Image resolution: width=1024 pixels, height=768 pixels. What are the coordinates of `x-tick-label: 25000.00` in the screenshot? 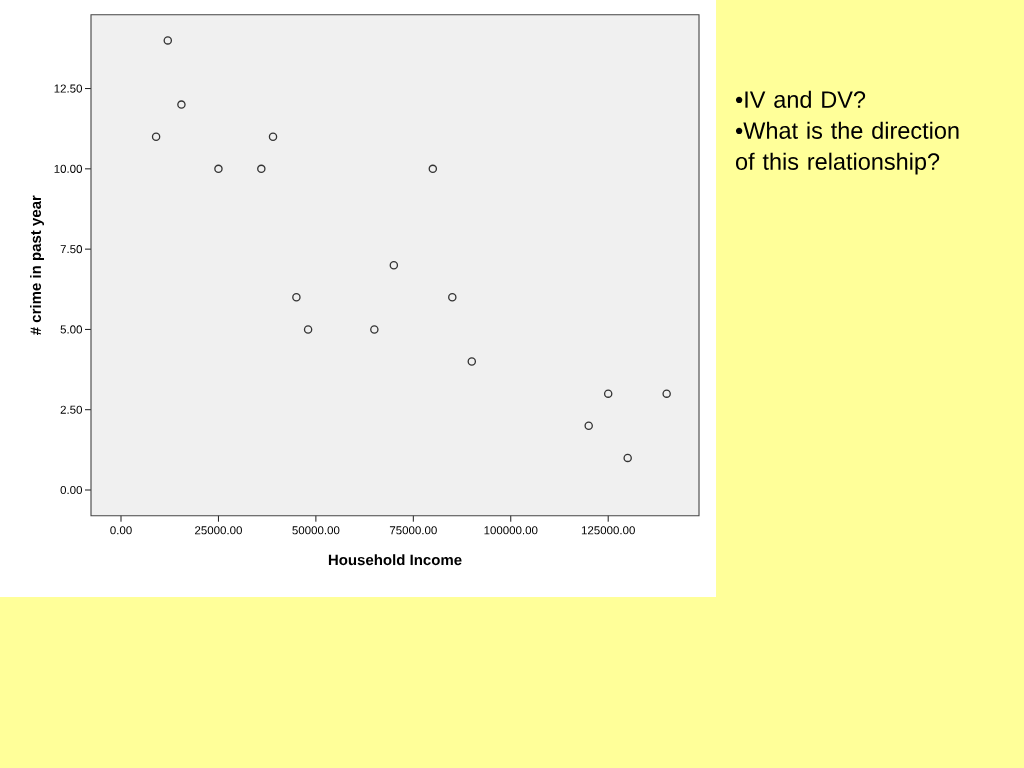 It's located at (218, 530).